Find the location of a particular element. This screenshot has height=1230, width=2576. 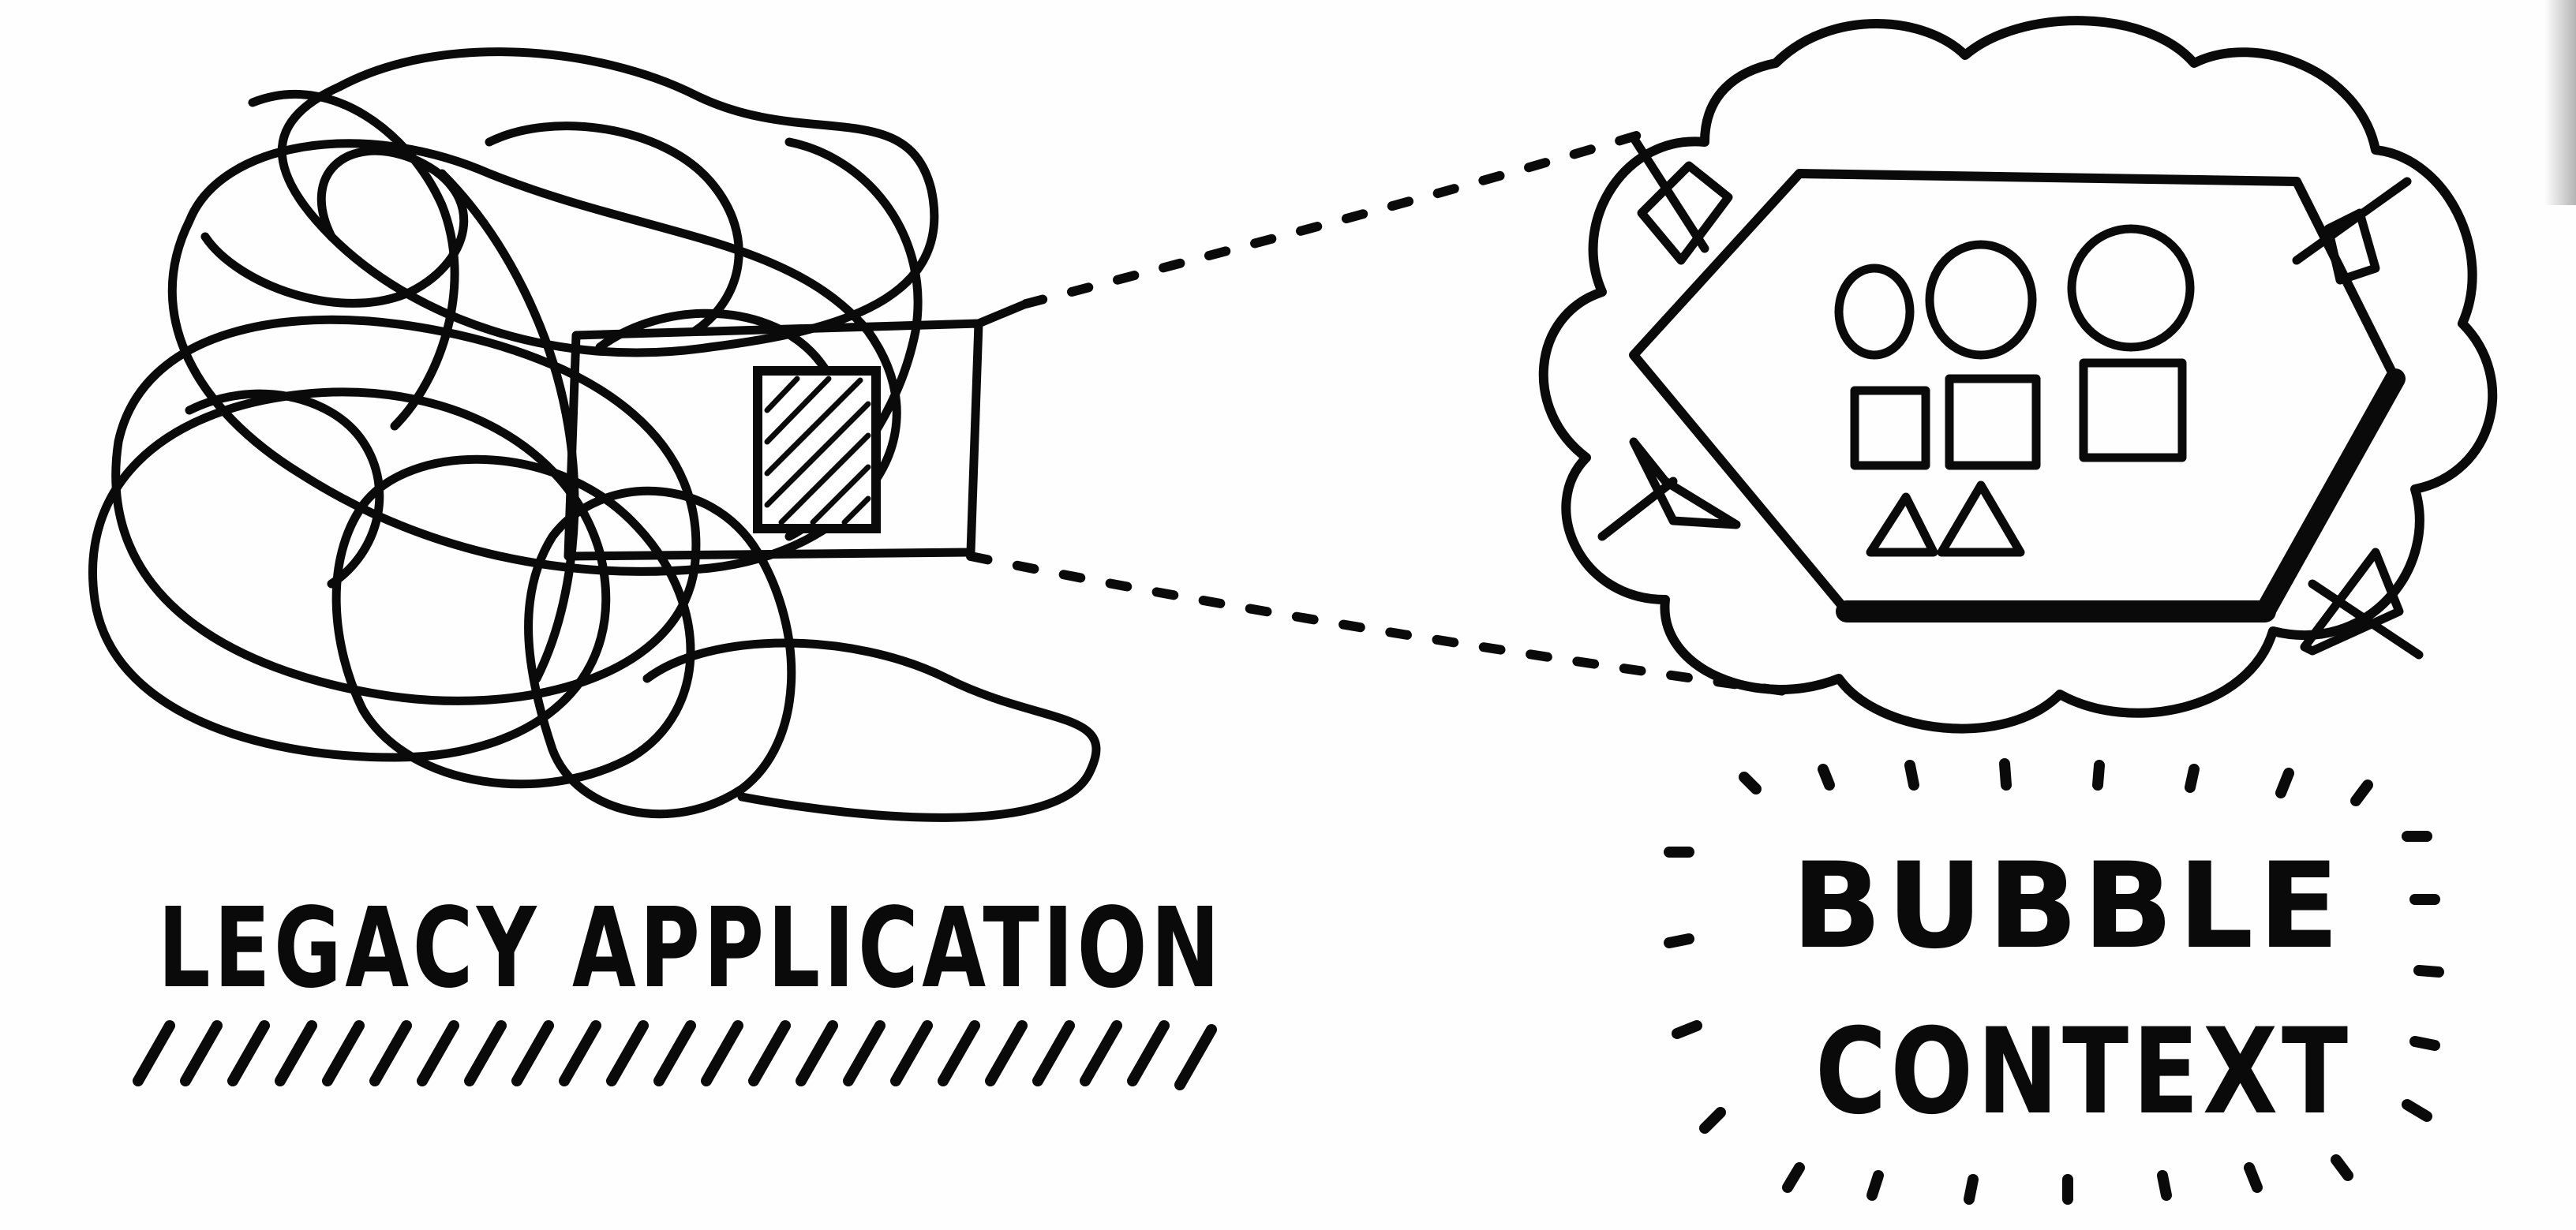

bubble-edge-arrows is located at coordinates (2010, 397).